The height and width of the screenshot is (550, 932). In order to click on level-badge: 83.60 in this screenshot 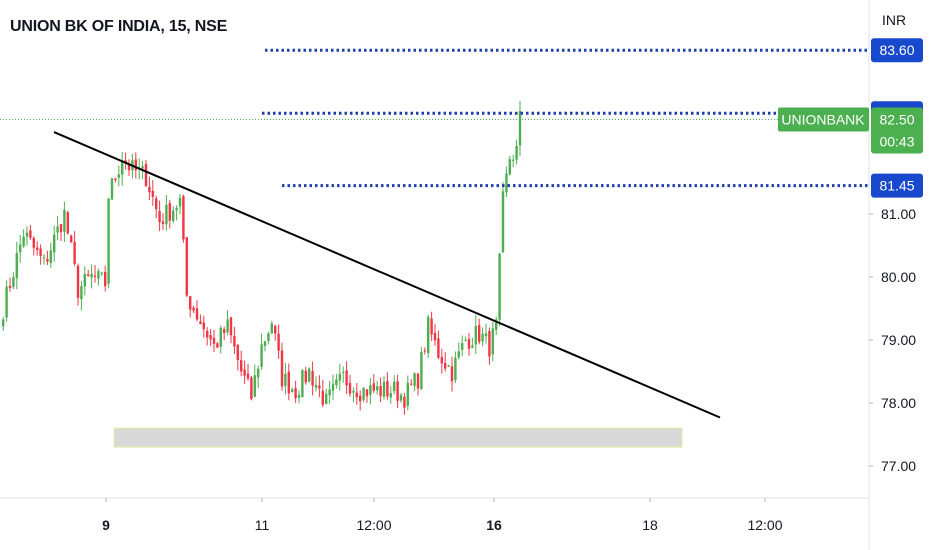, I will do `click(897, 50)`.